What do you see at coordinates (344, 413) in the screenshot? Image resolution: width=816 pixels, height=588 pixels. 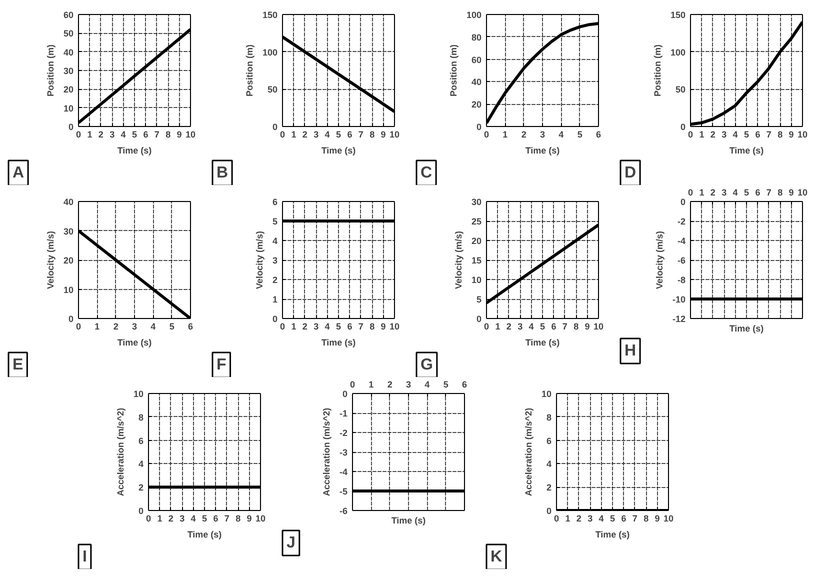 I see `y-tick-label: -1` at bounding box center [344, 413].